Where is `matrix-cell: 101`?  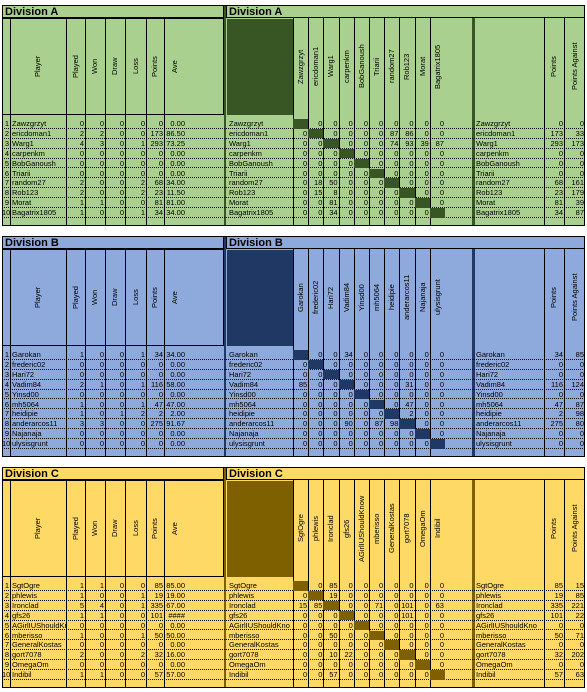
matrix-cell: 101 is located at coordinates (407, 615).